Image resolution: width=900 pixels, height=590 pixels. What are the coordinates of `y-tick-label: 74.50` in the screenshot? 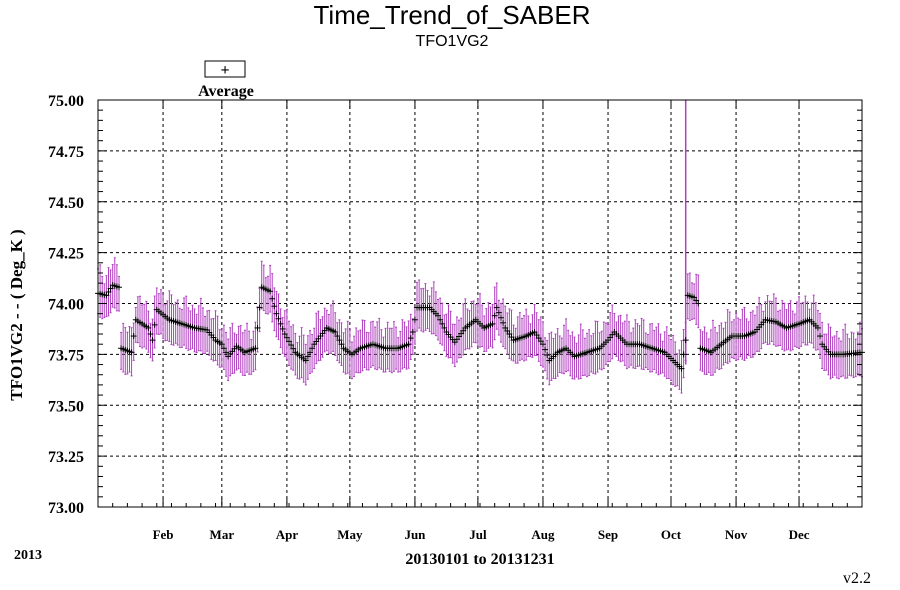 It's located at (66, 203).